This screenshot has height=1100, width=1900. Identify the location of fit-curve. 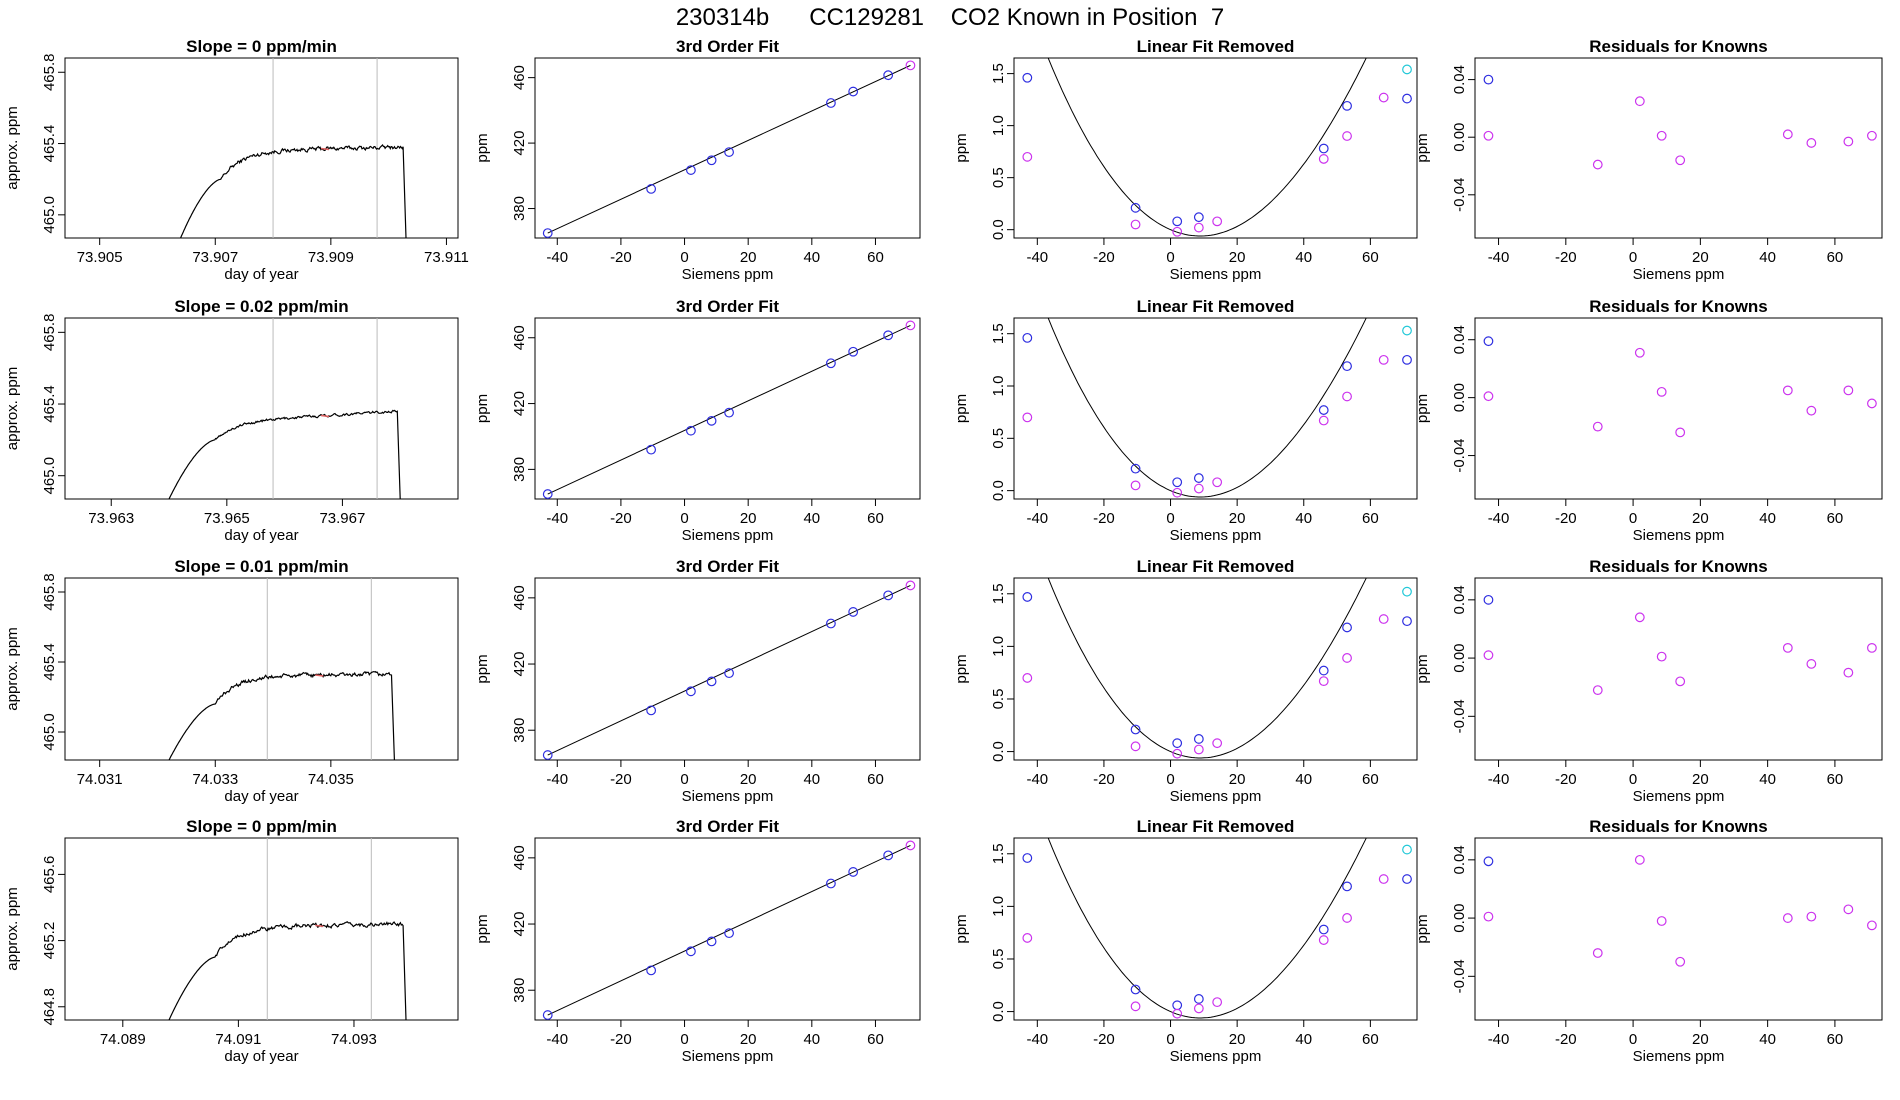
(1207, 147).